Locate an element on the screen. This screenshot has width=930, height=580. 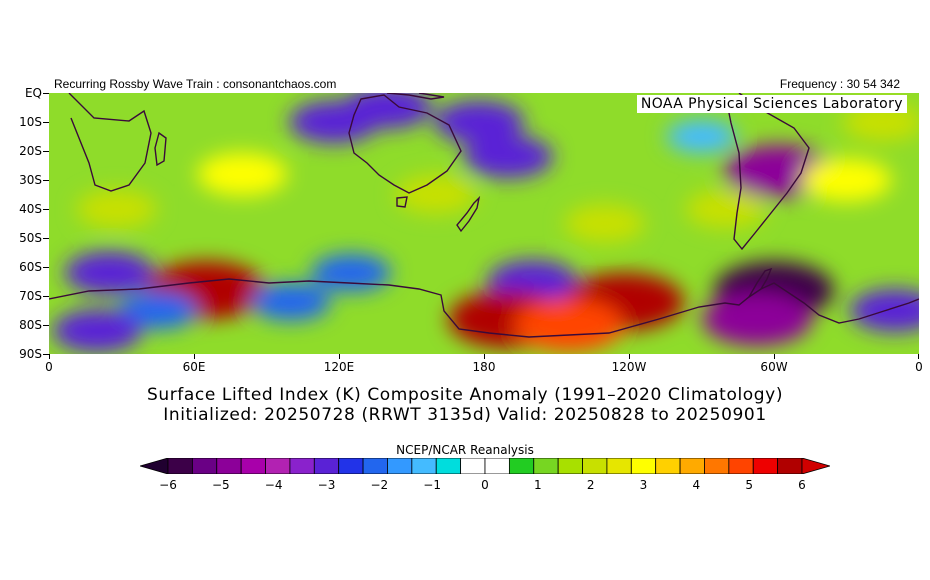
credit-label: NOAA Physical Sciences Laboratory is located at coordinates (771, 104).